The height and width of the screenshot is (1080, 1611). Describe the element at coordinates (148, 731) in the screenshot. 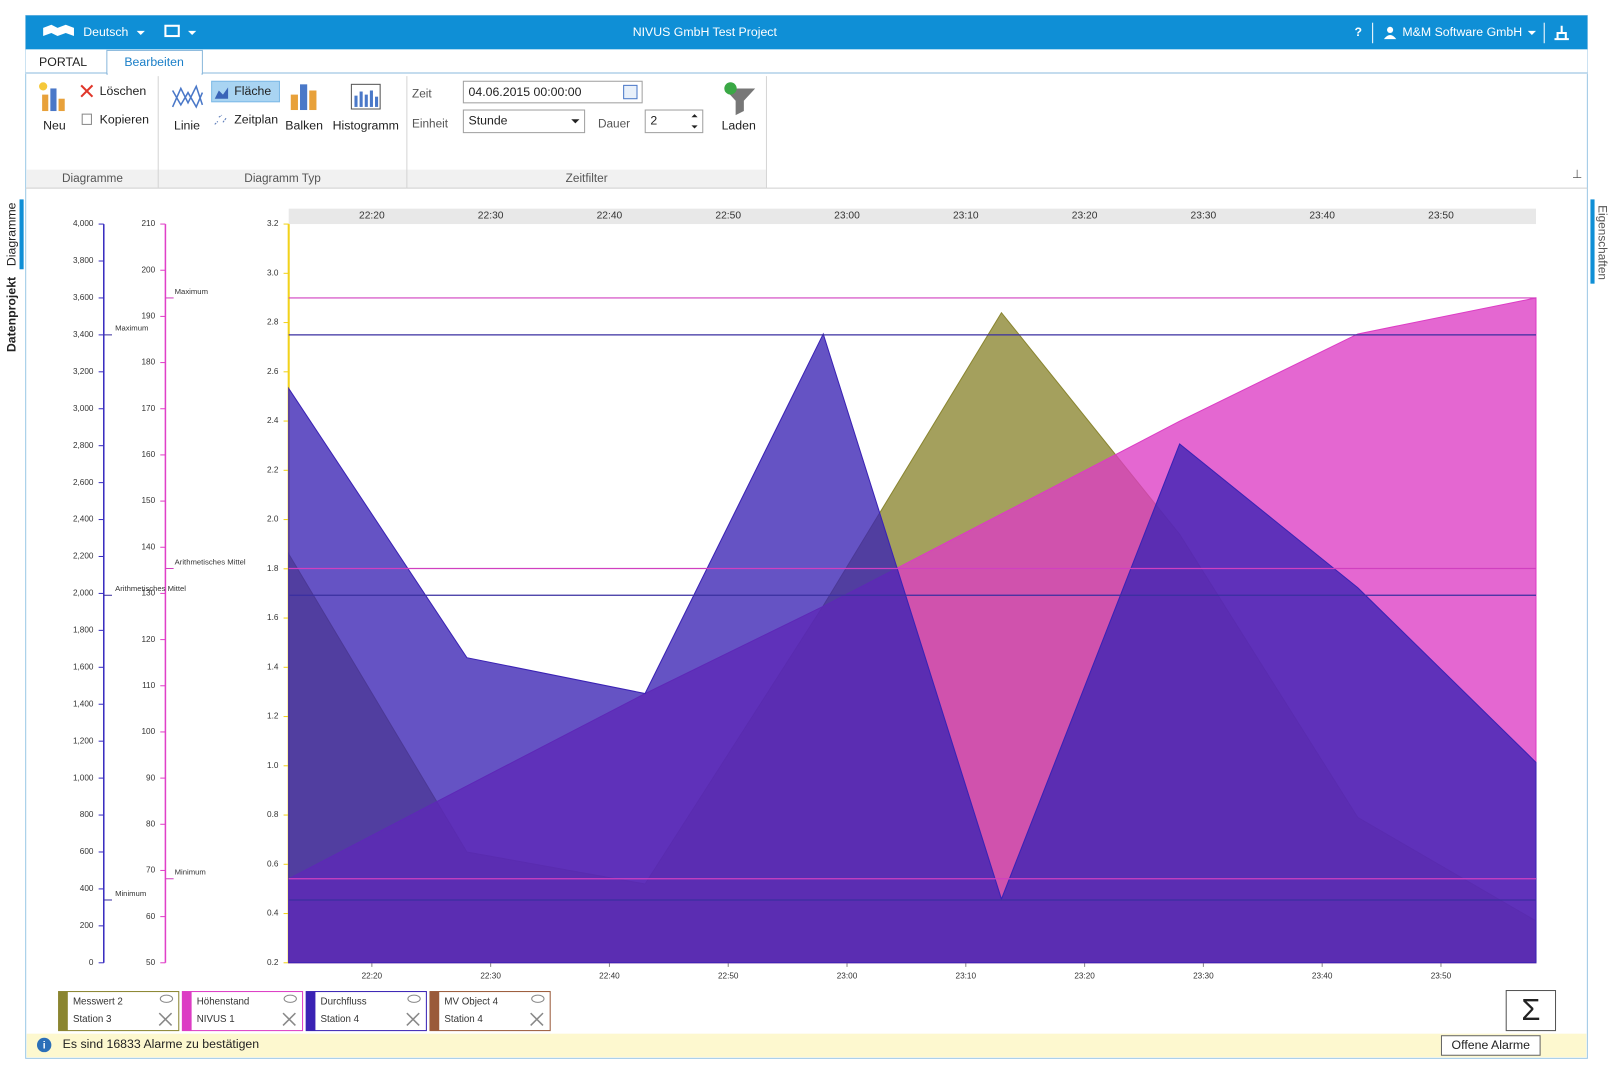

I see `y-tick-label: 100` at that location.